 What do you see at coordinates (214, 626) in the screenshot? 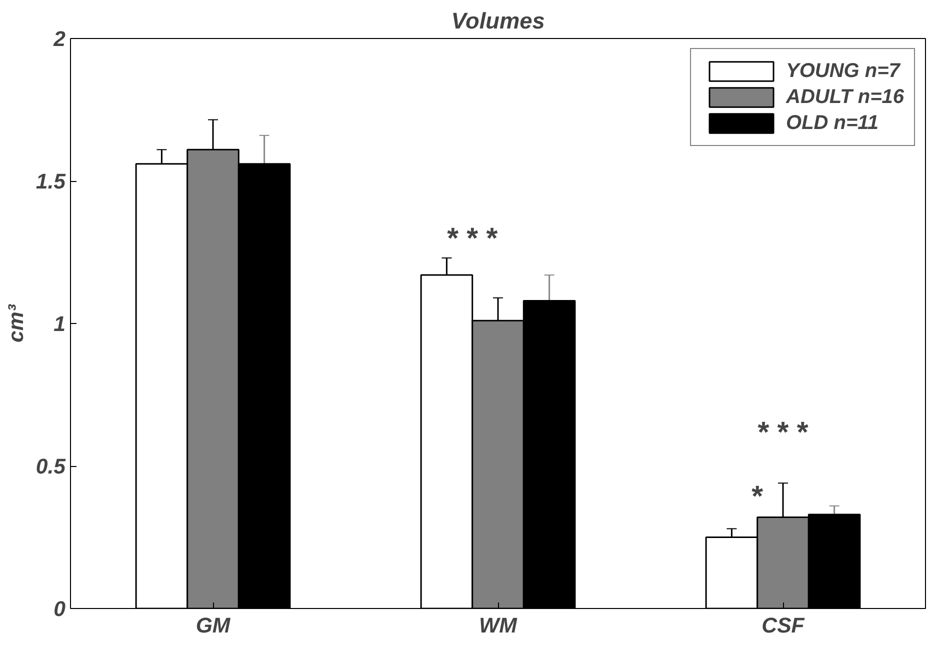
I see `x-tick-label: GM` at bounding box center [214, 626].